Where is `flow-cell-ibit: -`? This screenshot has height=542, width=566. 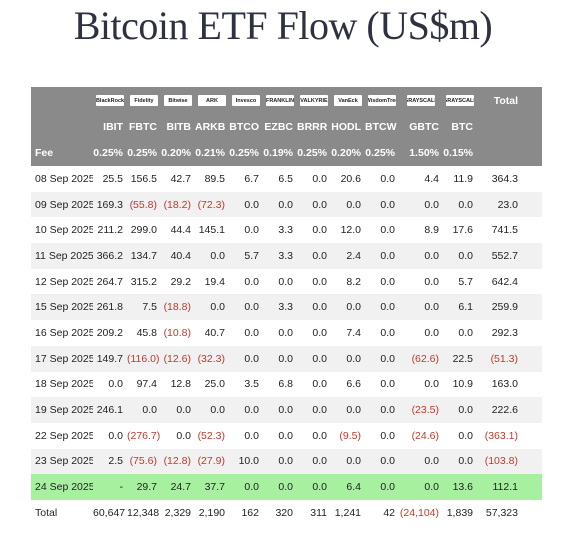 flow-cell-ibit: - is located at coordinates (121, 487).